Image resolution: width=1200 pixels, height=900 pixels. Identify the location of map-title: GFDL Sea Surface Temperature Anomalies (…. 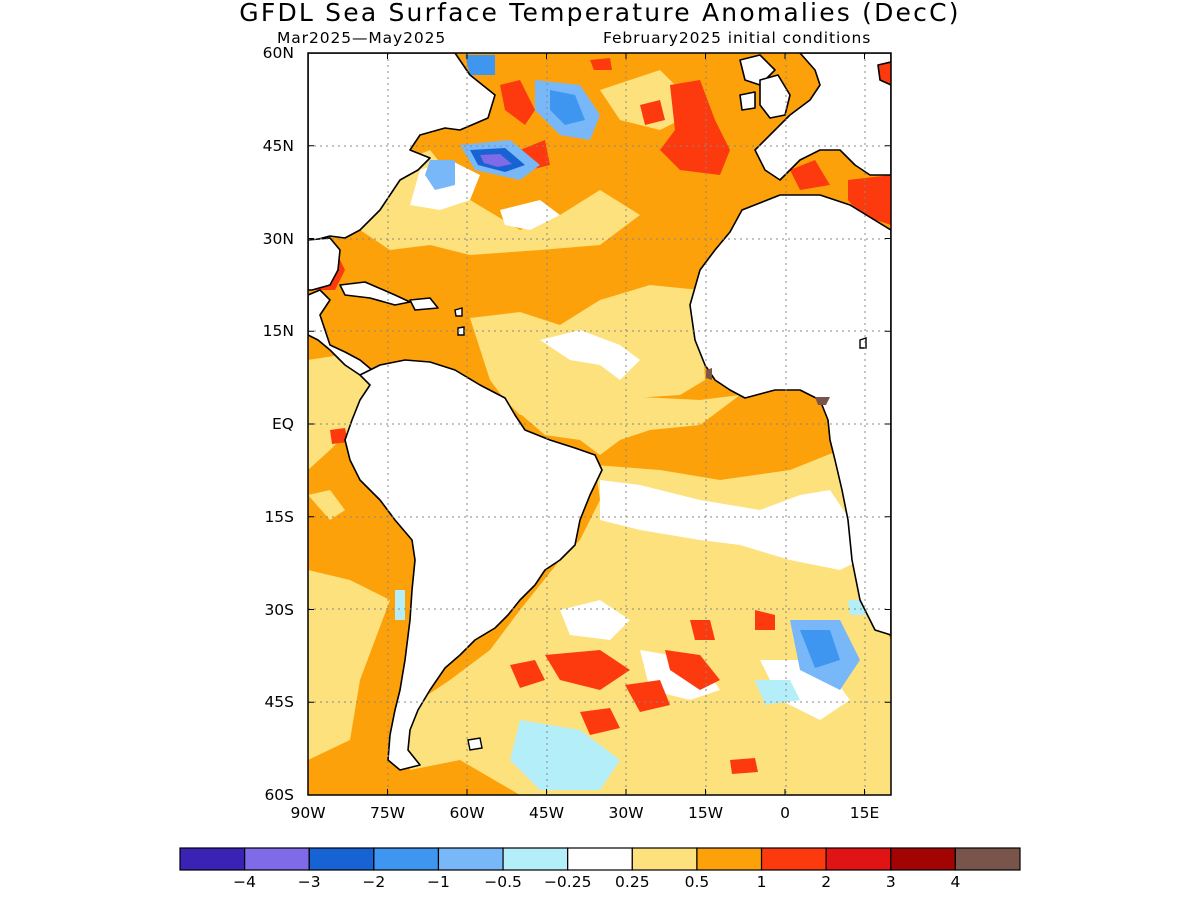
(600, 13).